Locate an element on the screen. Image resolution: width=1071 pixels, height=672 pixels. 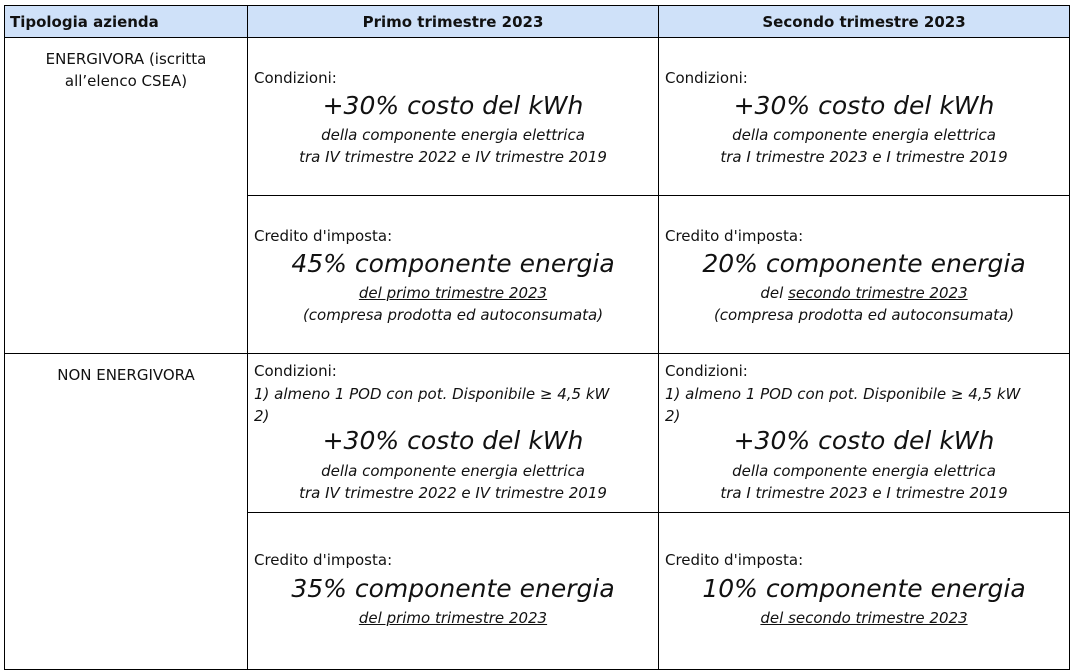
credit-period: secondo trimestre 2023 is located at coordinates (878, 293).